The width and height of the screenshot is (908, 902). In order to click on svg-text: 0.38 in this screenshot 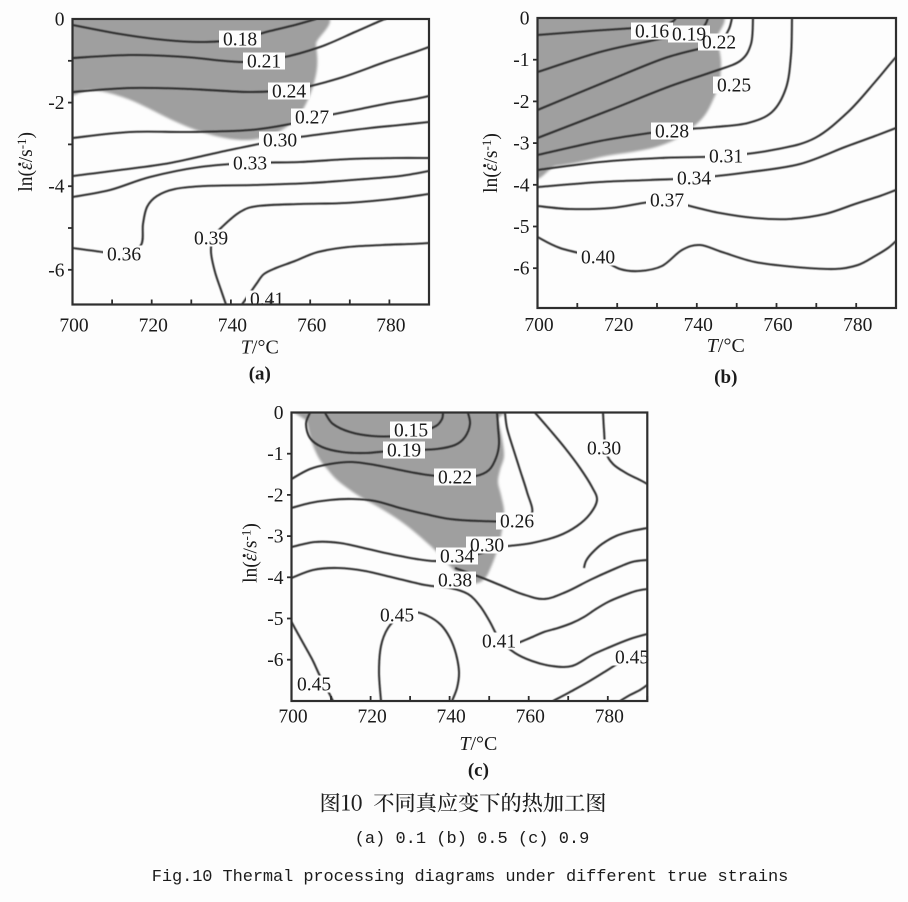, I will do `click(455, 581)`.